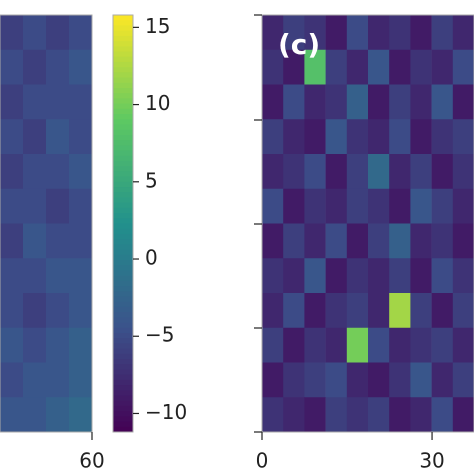 The width and height of the screenshot is (474, 474). What do you see at coordinates (91, 461) in the screenshot?
I see `x-tick-label: 60` at bounding box center [91, 461].